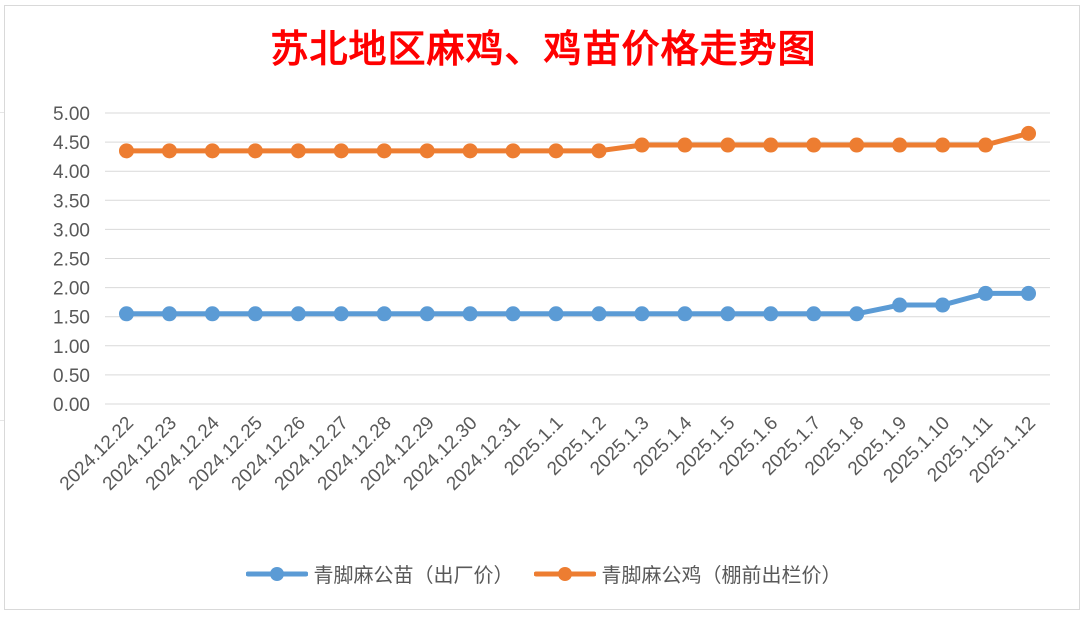 Image resolution: width=1087 pixels, height=618 pixels. I want to click on y-tick-label: 4.50, so click(71, 143).